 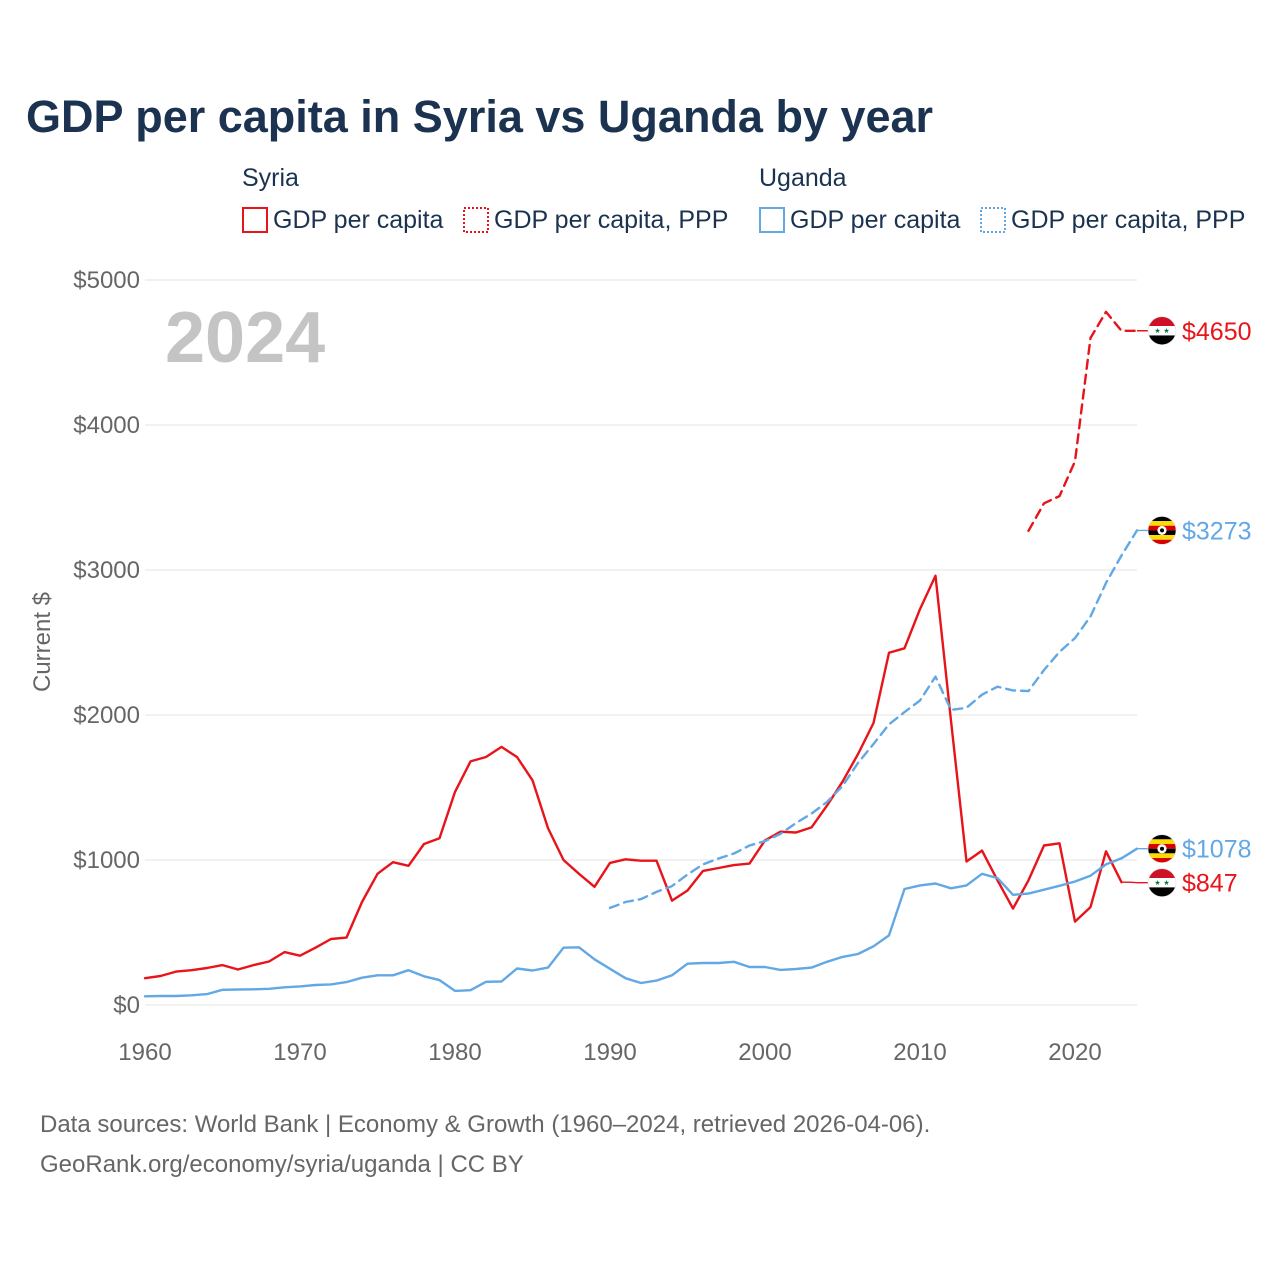 I want to click on x-axis-ticks: 1960 1970 1980 1990 2000 2010 2020, so click(x=609, y=1052).